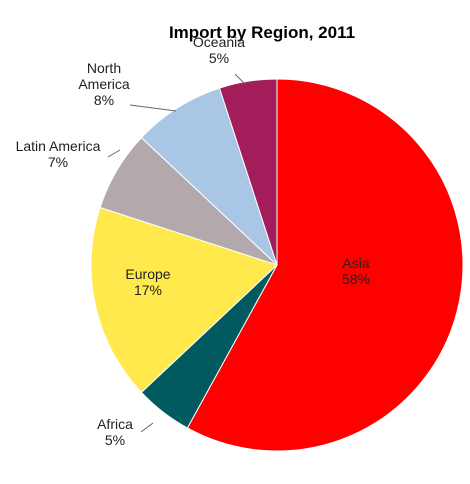 The height and width of the screenshot is (484, 470). Describe the element at coordinates (115, 424) in the screenshot. I see `slice-name-africa: Africa` at that location.